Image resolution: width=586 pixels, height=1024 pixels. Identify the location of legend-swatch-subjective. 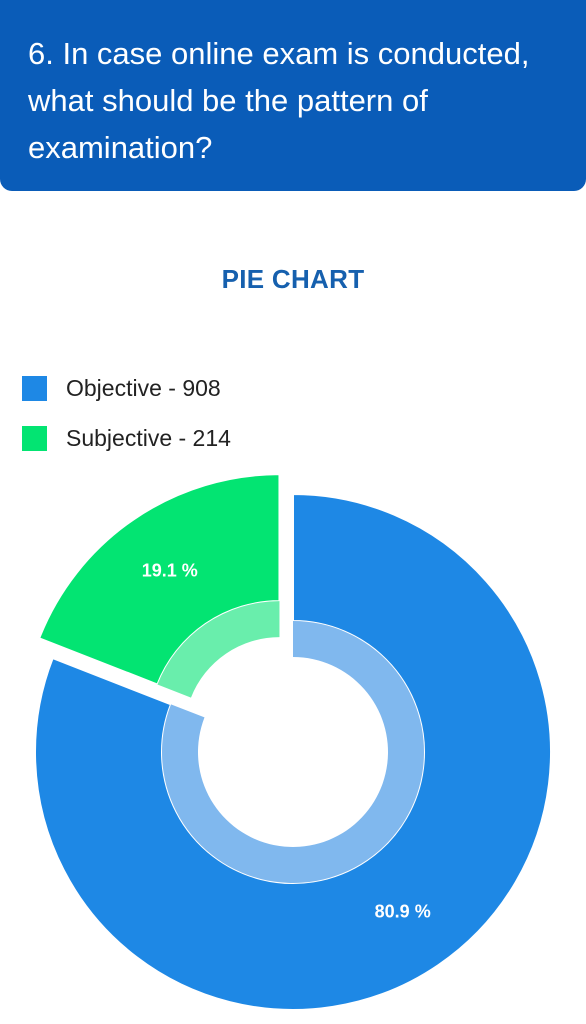
(34, 438).